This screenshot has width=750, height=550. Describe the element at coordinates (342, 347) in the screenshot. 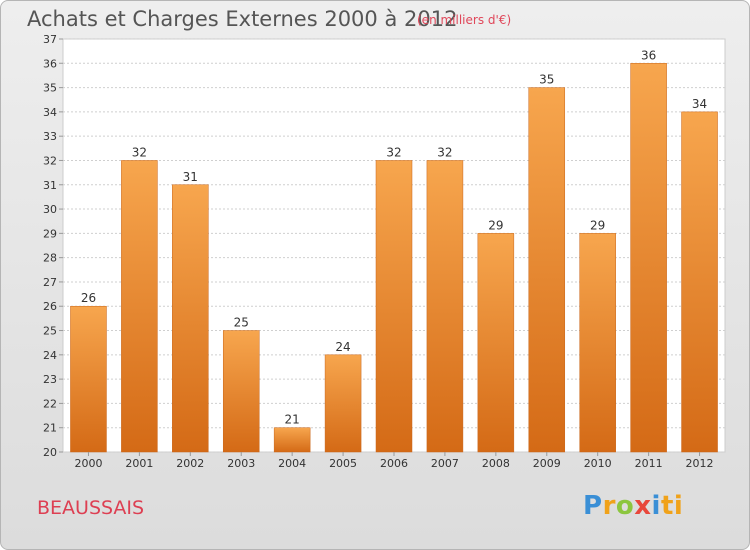

I see `data-label: 24` at that location.